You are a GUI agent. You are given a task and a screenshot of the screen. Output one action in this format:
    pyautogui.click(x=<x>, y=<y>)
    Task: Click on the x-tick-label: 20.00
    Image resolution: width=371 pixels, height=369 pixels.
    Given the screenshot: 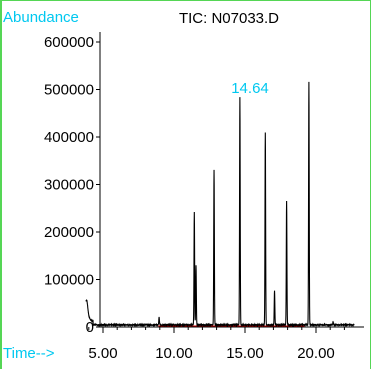 What is the action you would take?
    pyautogui.click(x=316, y=353)
    